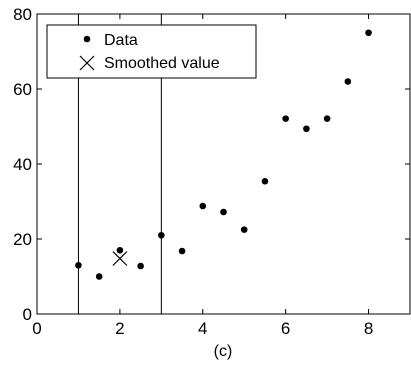 Image resolution: width=411 pixels, height=370 pixels. I want to click on legend-label-smoothed: Smoothed value, so click(162, 63).